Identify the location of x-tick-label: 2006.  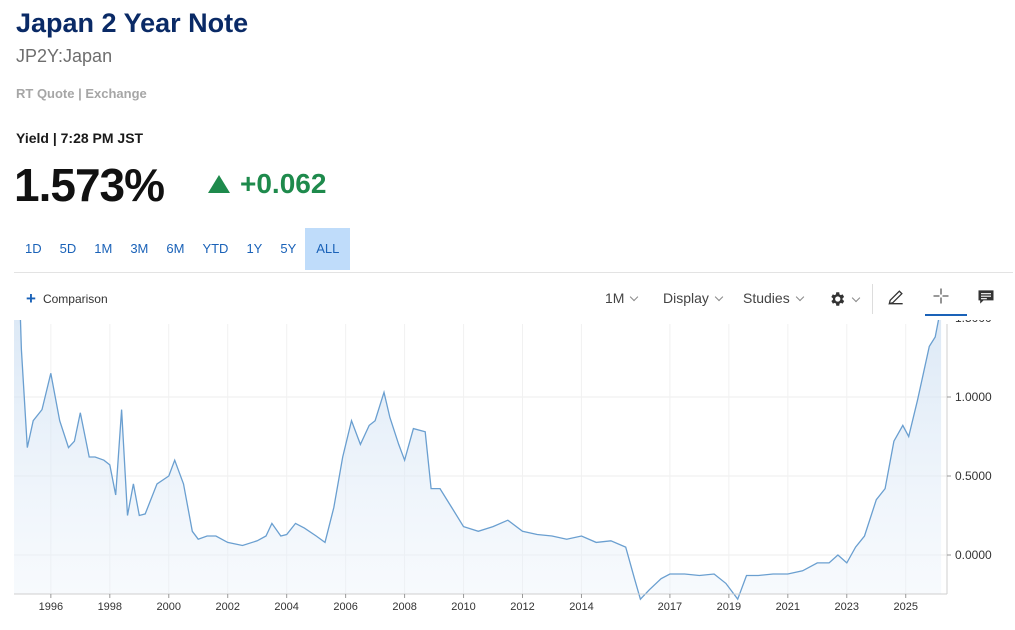
(345, 607).